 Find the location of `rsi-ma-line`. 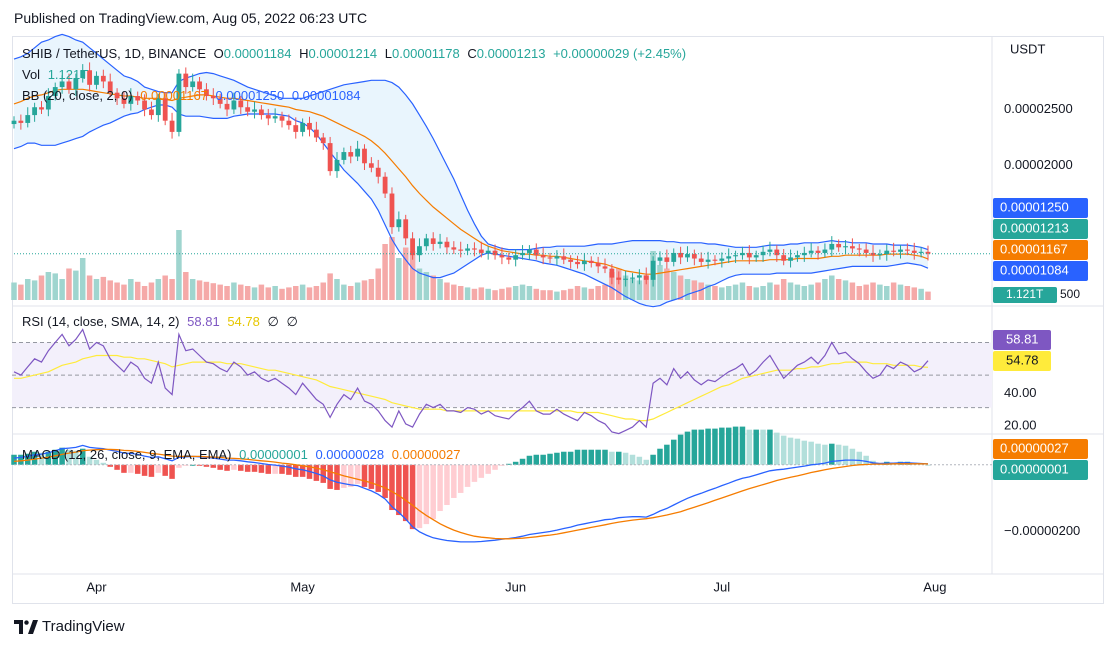

rsi-ma-line is located at coordinates (471, 388).